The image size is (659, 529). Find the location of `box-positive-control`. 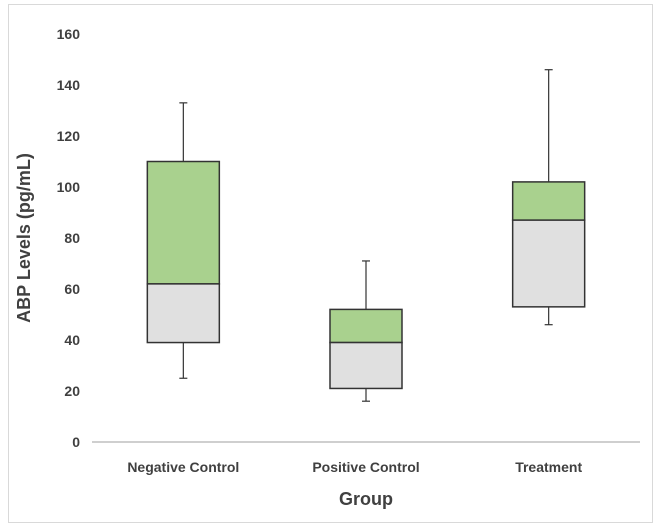

box-positive-control is located at coordinates (366, 331).